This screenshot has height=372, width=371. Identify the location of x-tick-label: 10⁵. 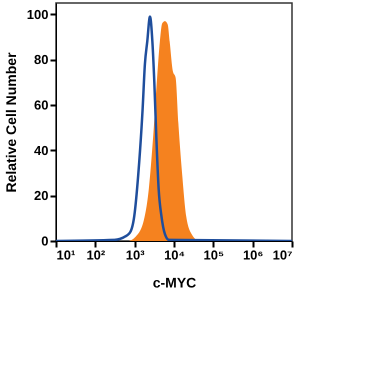
(214, 255).